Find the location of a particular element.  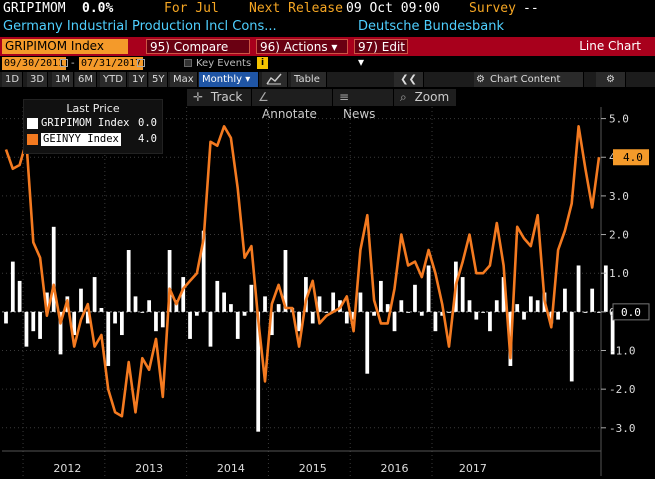

period-6m: 6M is located at coordinates (86, 79).